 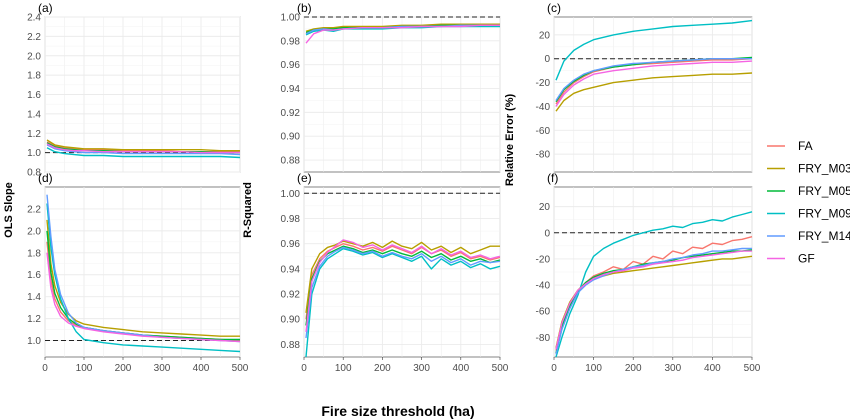 I want to click on panel-label: (e), so click(x=304, y=178).